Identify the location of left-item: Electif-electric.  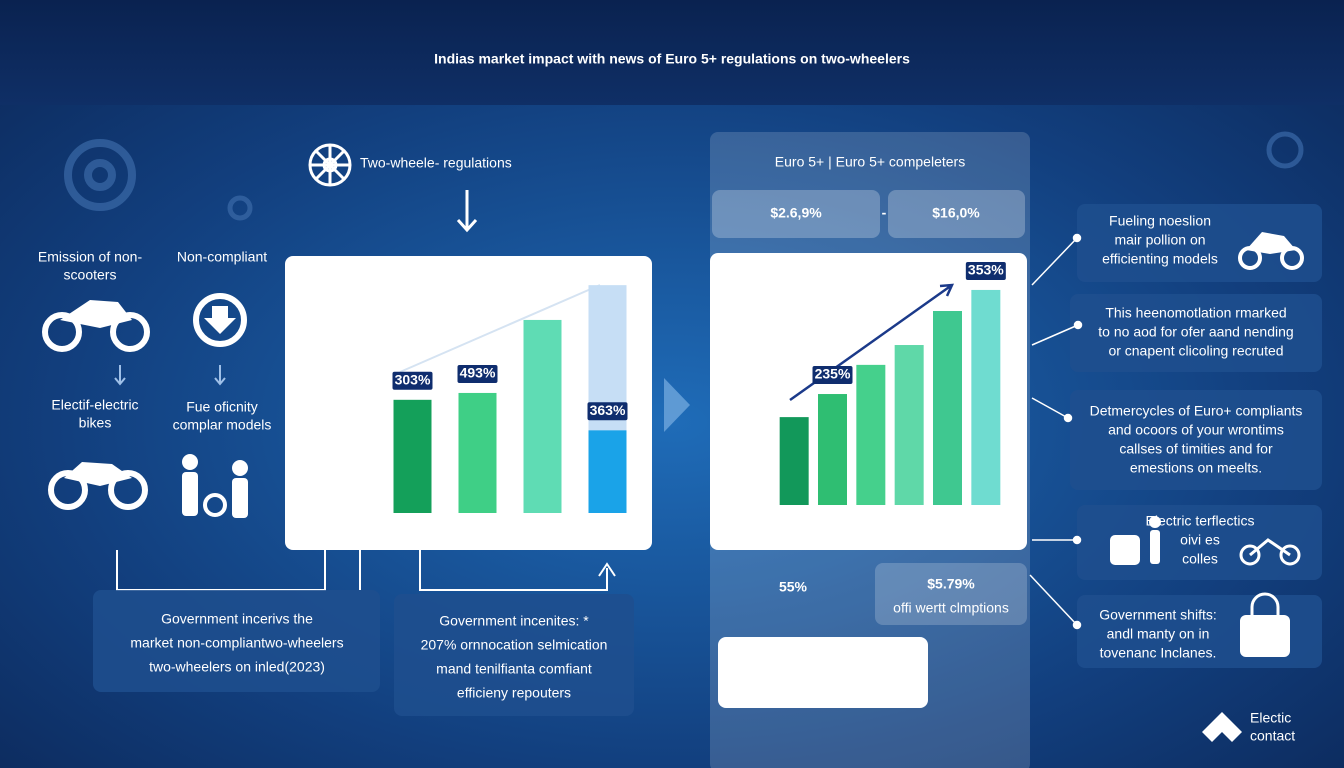
(94, 405).